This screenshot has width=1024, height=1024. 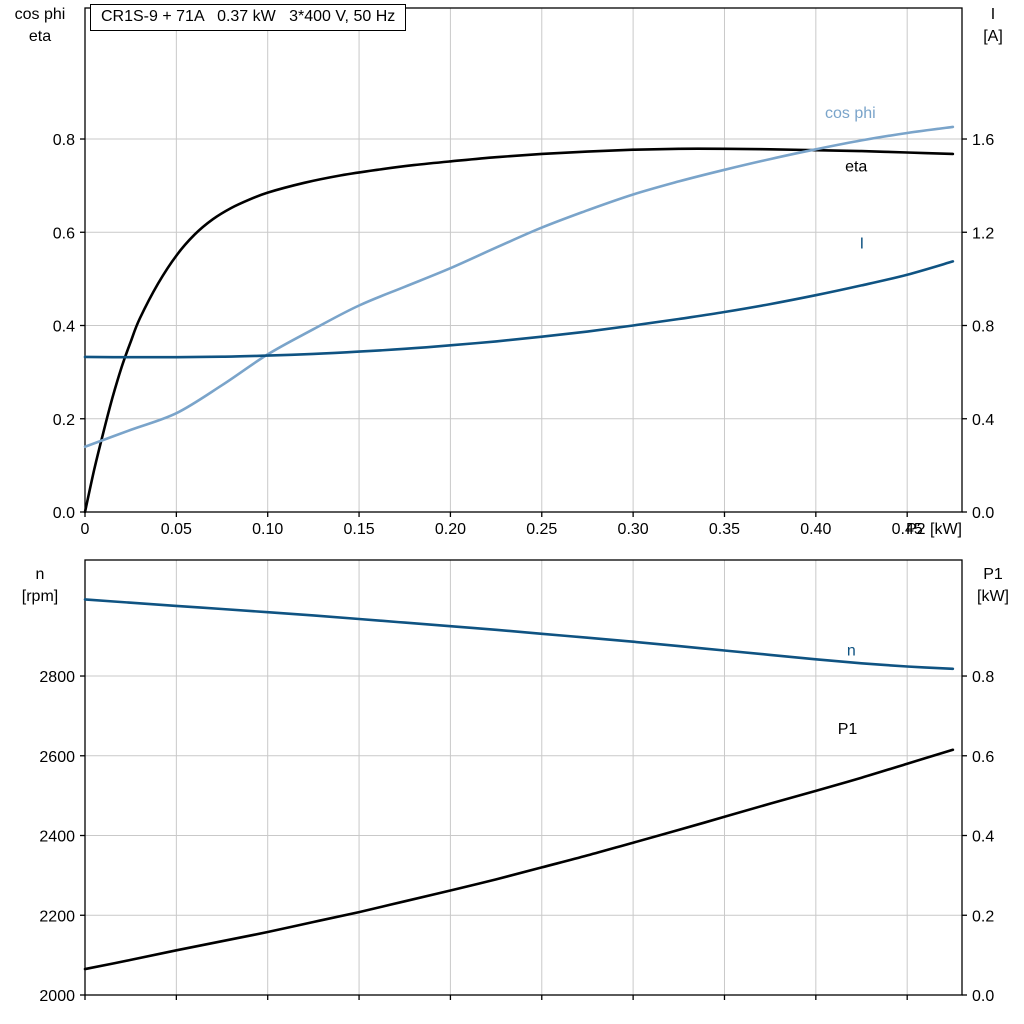 I want to click on svg-text: 0.15, so click(x=358, y=529).